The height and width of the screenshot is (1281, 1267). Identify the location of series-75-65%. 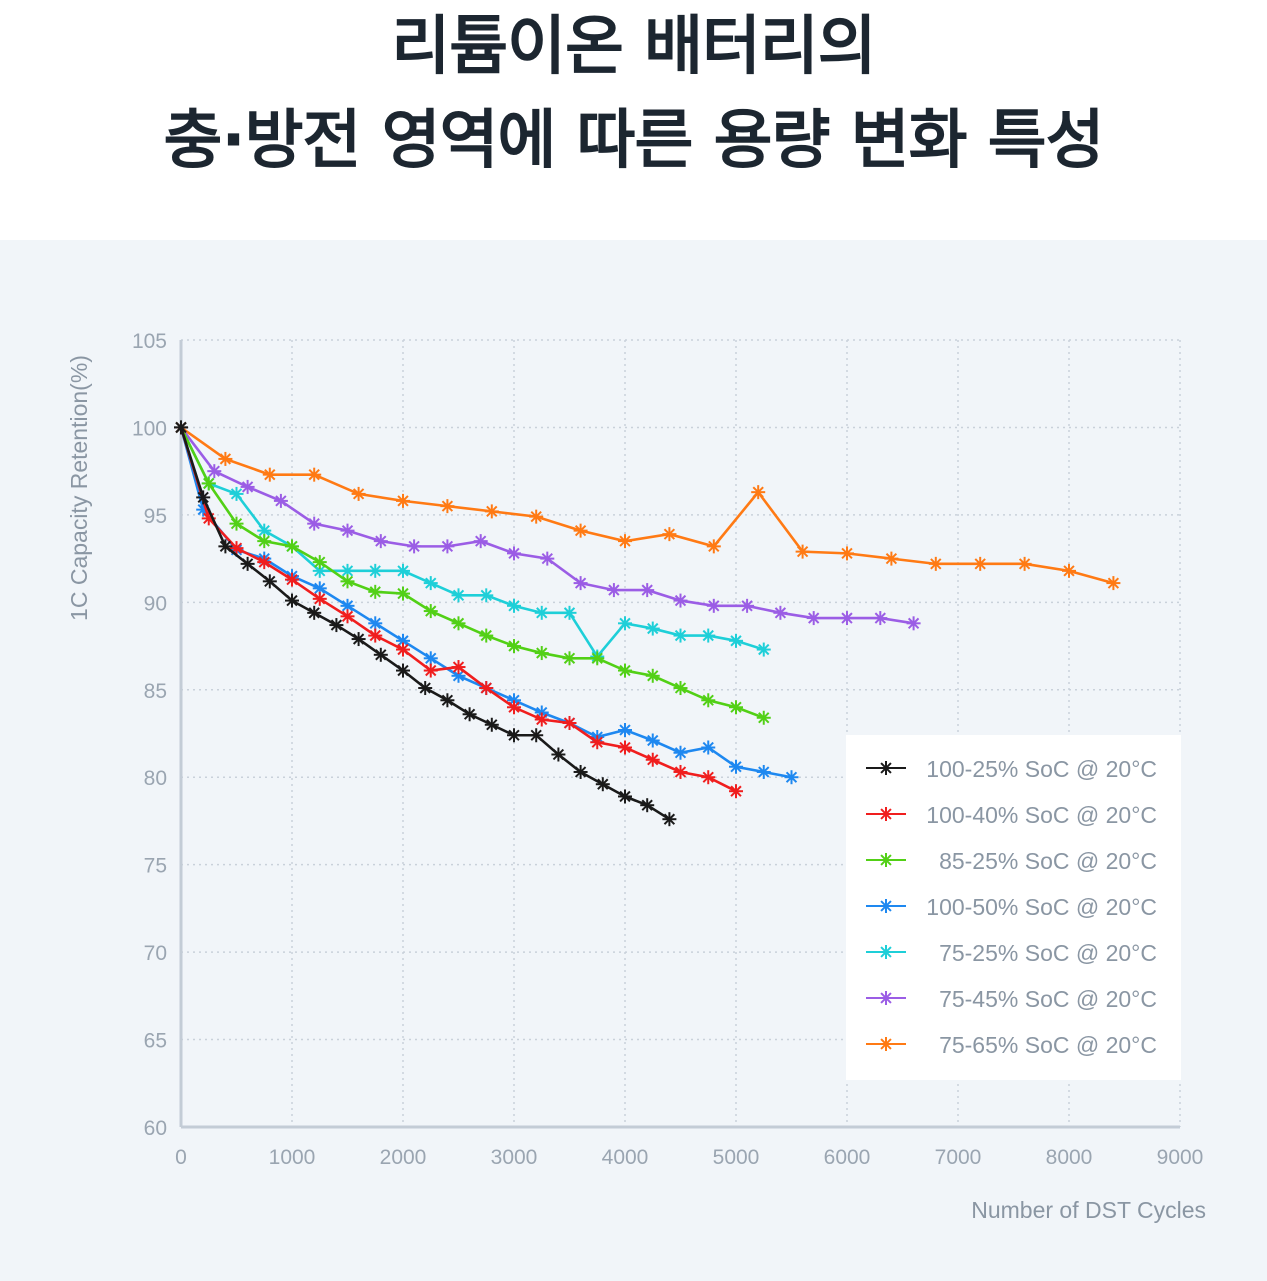
(647, 505).